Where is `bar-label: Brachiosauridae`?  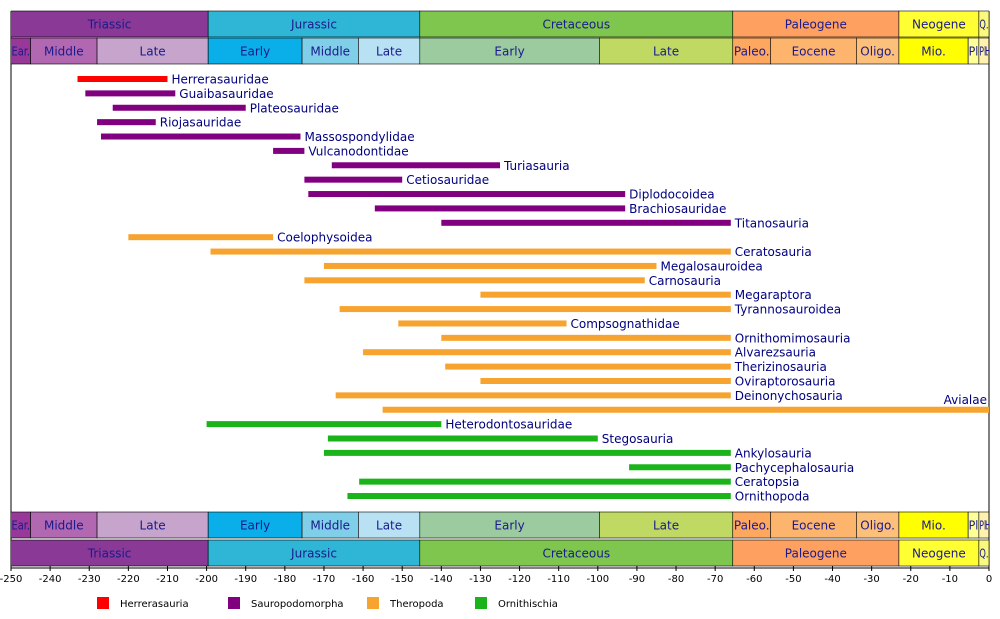 bar-label: Brachiosauridae is located at coordinates (677, 209).